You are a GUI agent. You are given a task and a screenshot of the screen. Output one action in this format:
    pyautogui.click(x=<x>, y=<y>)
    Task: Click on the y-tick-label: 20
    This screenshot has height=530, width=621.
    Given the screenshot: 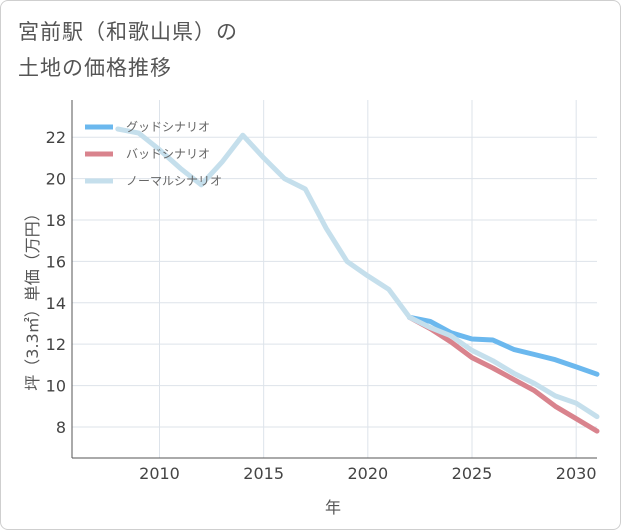 What is the action you would take?
    pyautogui.click(x=56, y=179)
    